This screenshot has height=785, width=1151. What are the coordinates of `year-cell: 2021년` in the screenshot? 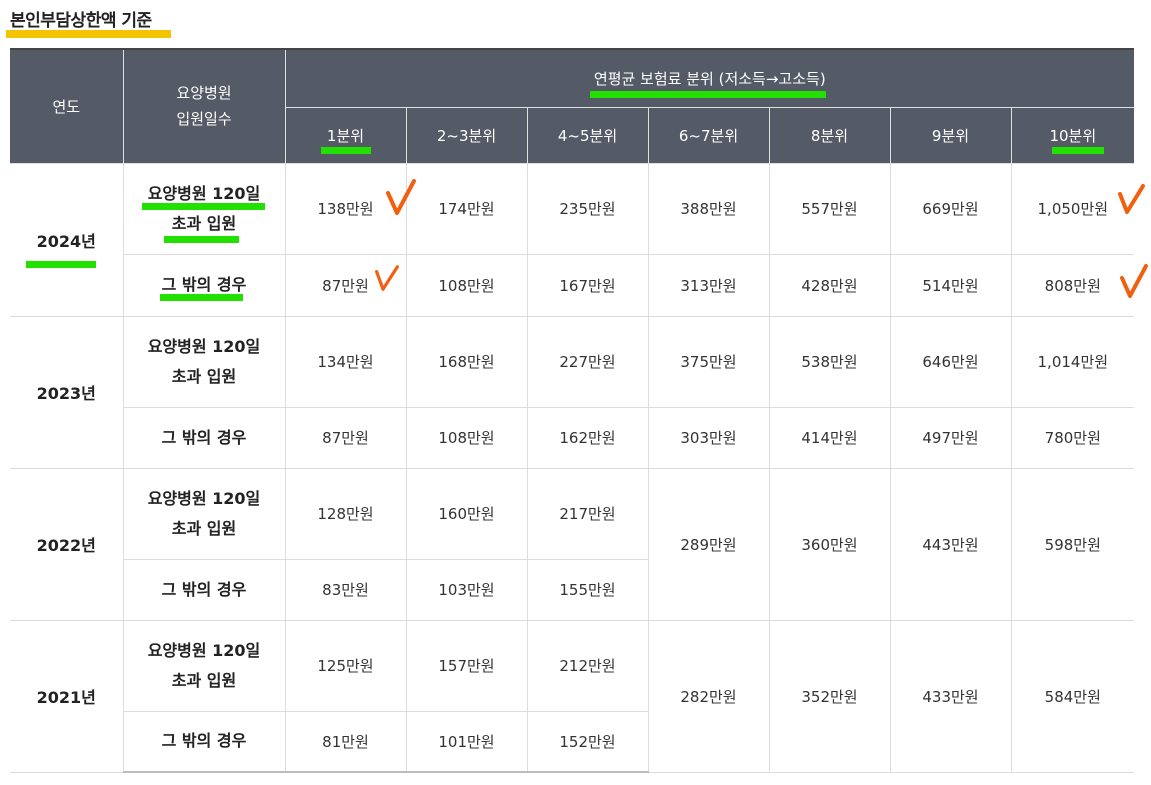 It's located at (67, 696).